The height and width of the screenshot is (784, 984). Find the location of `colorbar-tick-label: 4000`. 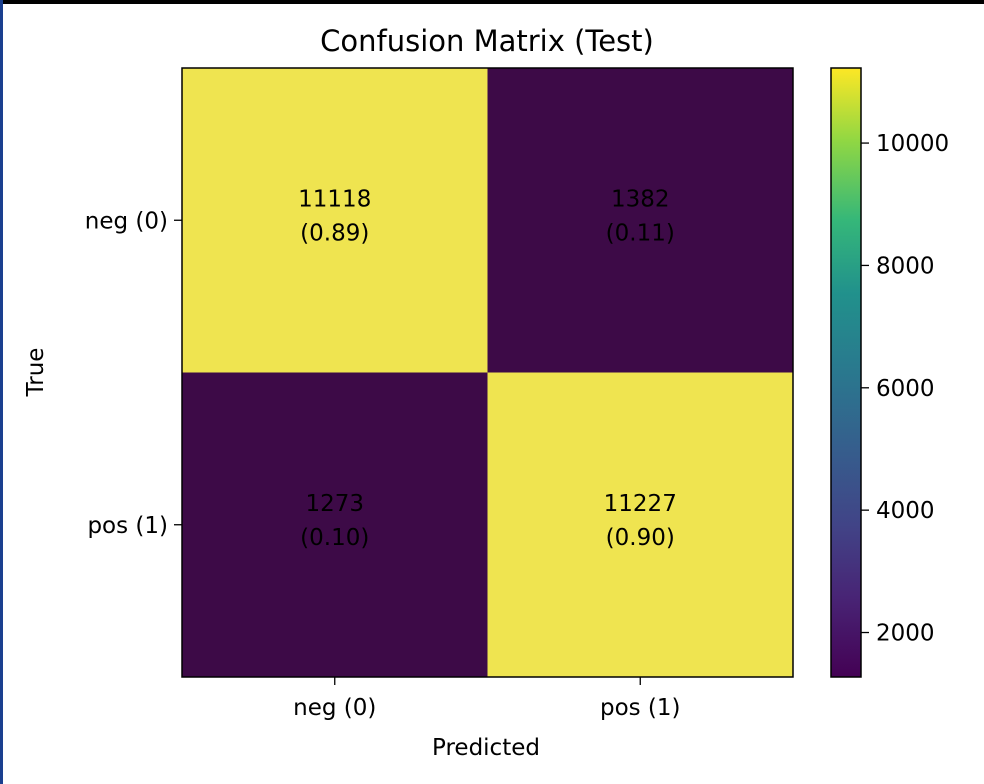

colorbar-tick-label: 4000 is located at coordinates (905, 511).